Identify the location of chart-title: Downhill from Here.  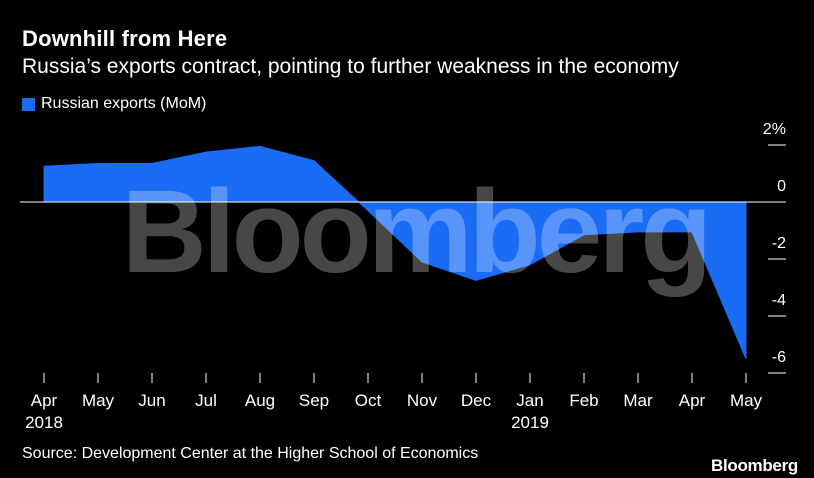
(125, 38).